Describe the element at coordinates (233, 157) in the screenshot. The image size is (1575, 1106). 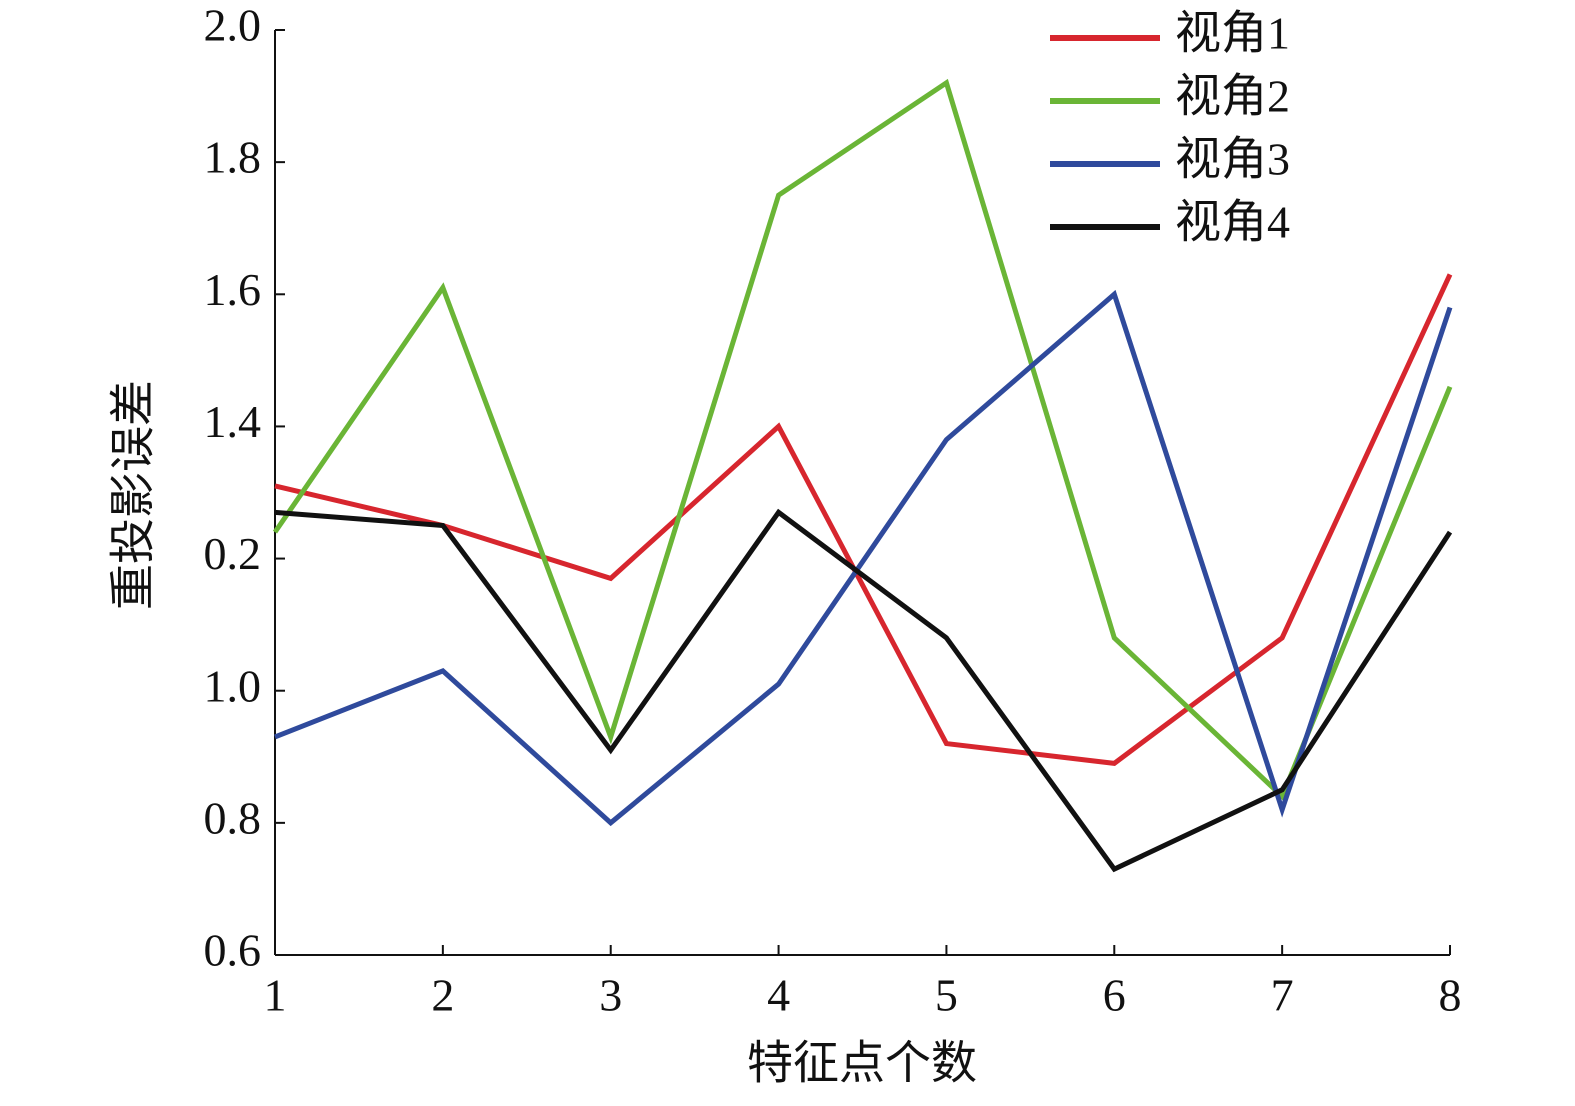
I see `y-tick-label: 1.8` at that location.